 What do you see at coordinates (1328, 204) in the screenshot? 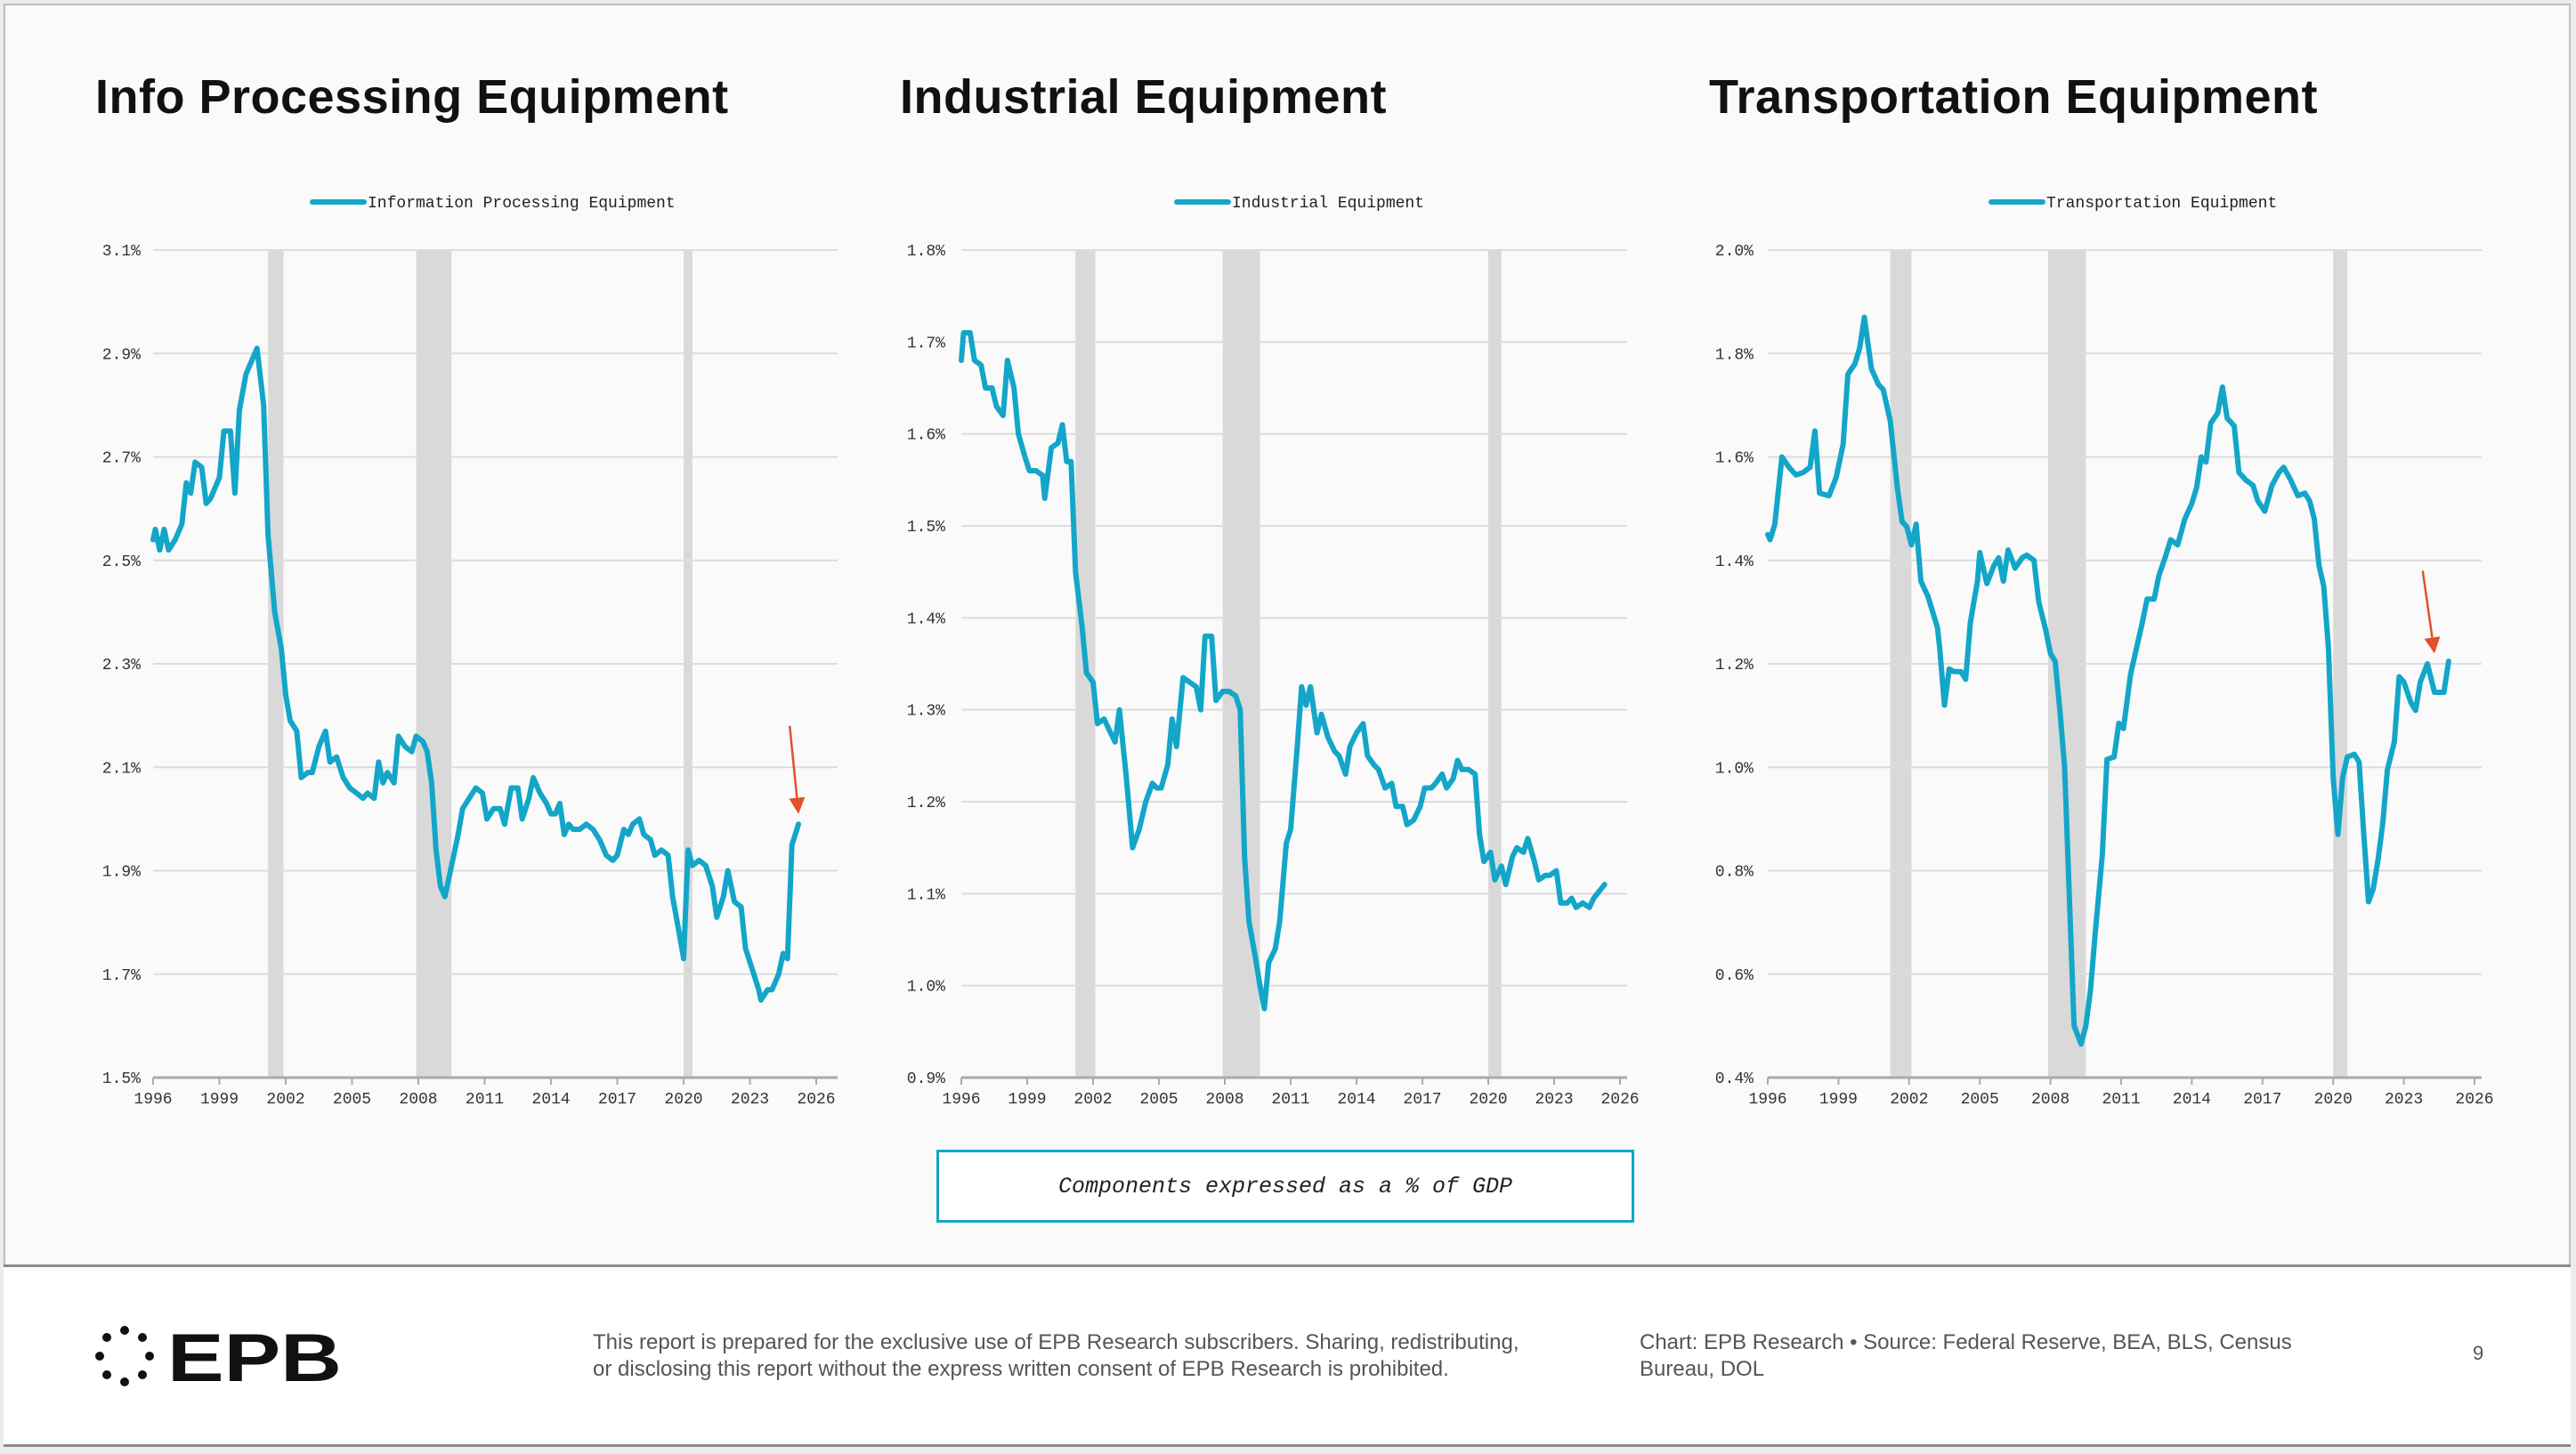
I see `legend-label: Industrial Equipment` at bounding box center [1328, 204].